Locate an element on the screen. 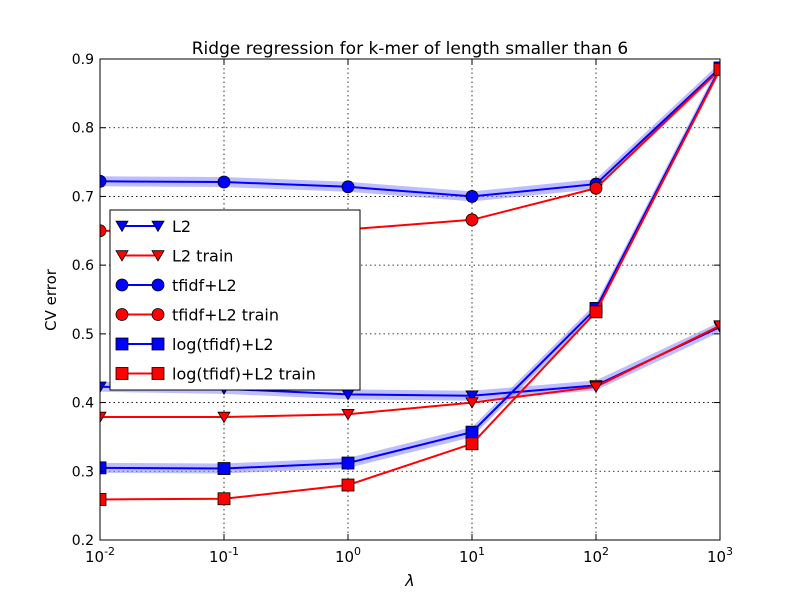  y-tick-label: 0.2 is located at coordinates (83, 541).